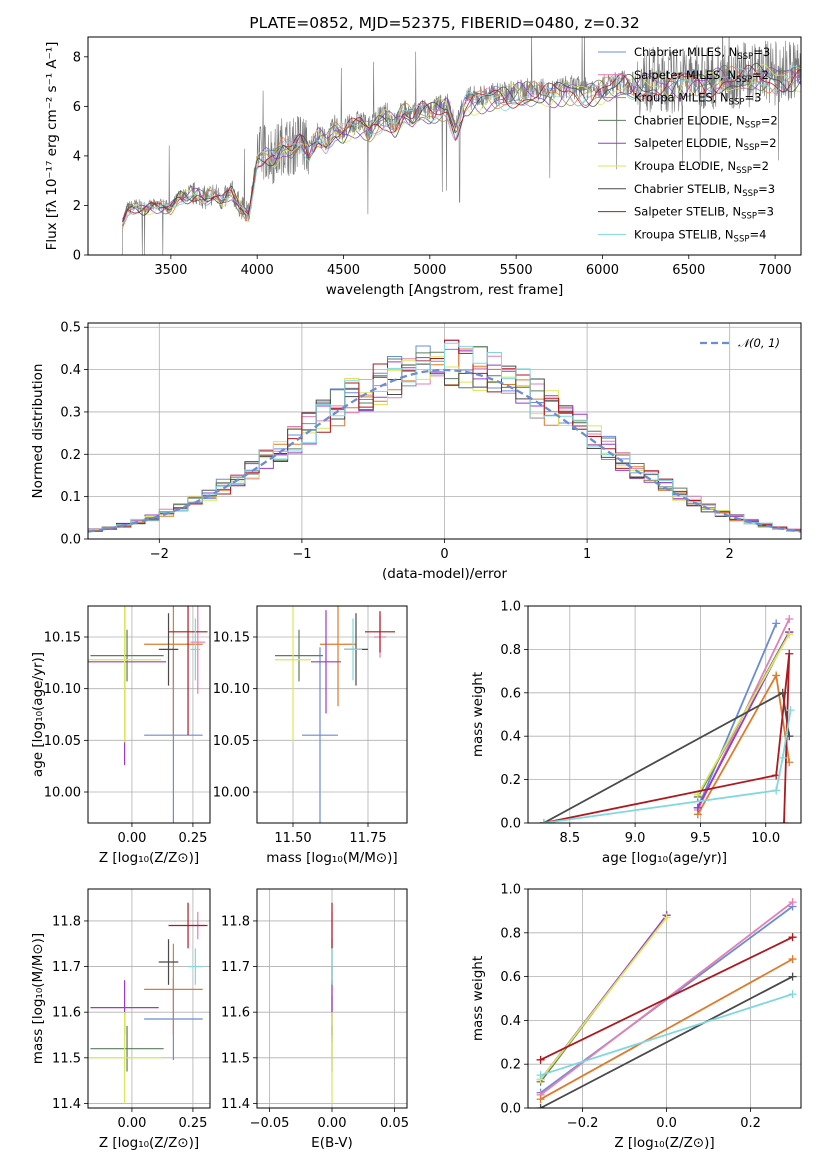 This screenshot has width=819, height=1170. I want to click on tick-label-x: −1, so click(301, 554).